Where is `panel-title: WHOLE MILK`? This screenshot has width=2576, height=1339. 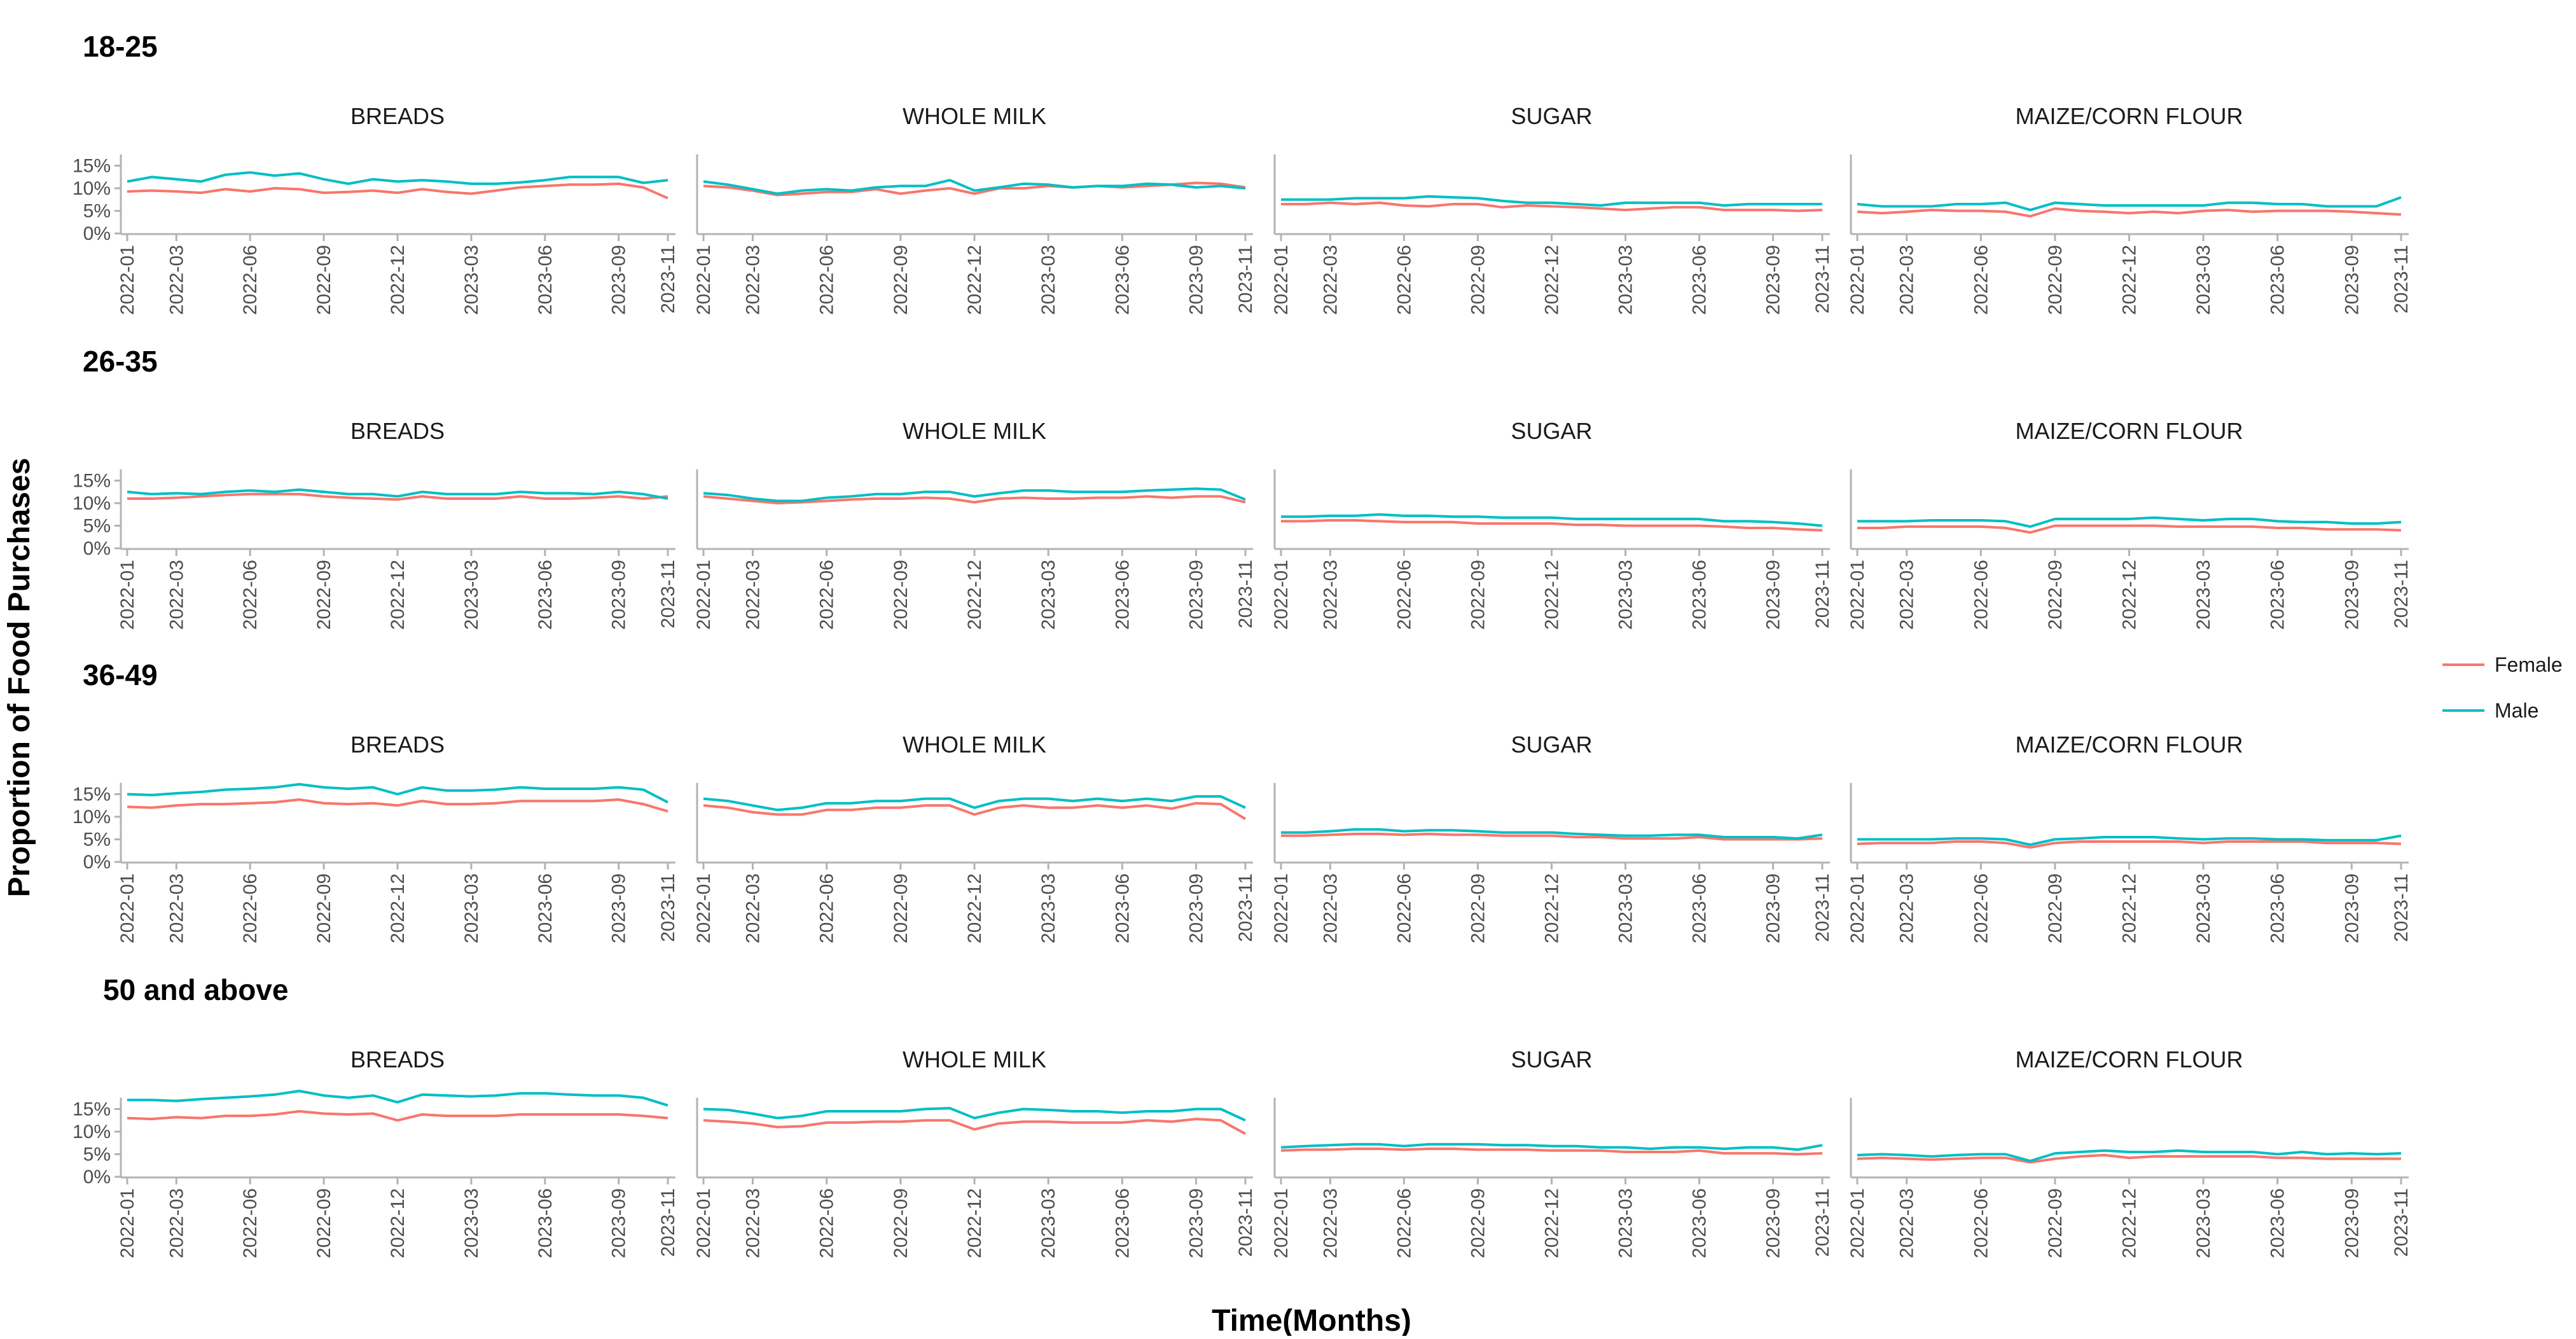 panel-title: WHOLE MILK is located at coordinates (974, 745).